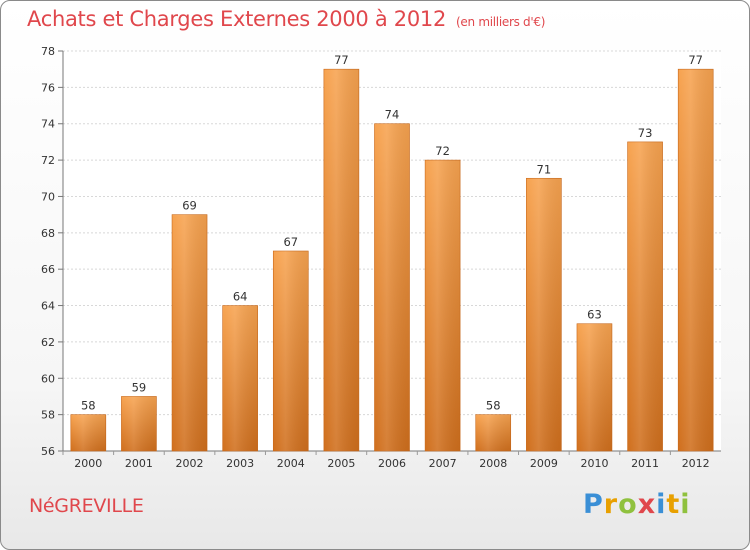  What do you see at coordinates (48, 51) in the screenshot?
I see `y-tick-label: 78` at bounding box center [48, 51].